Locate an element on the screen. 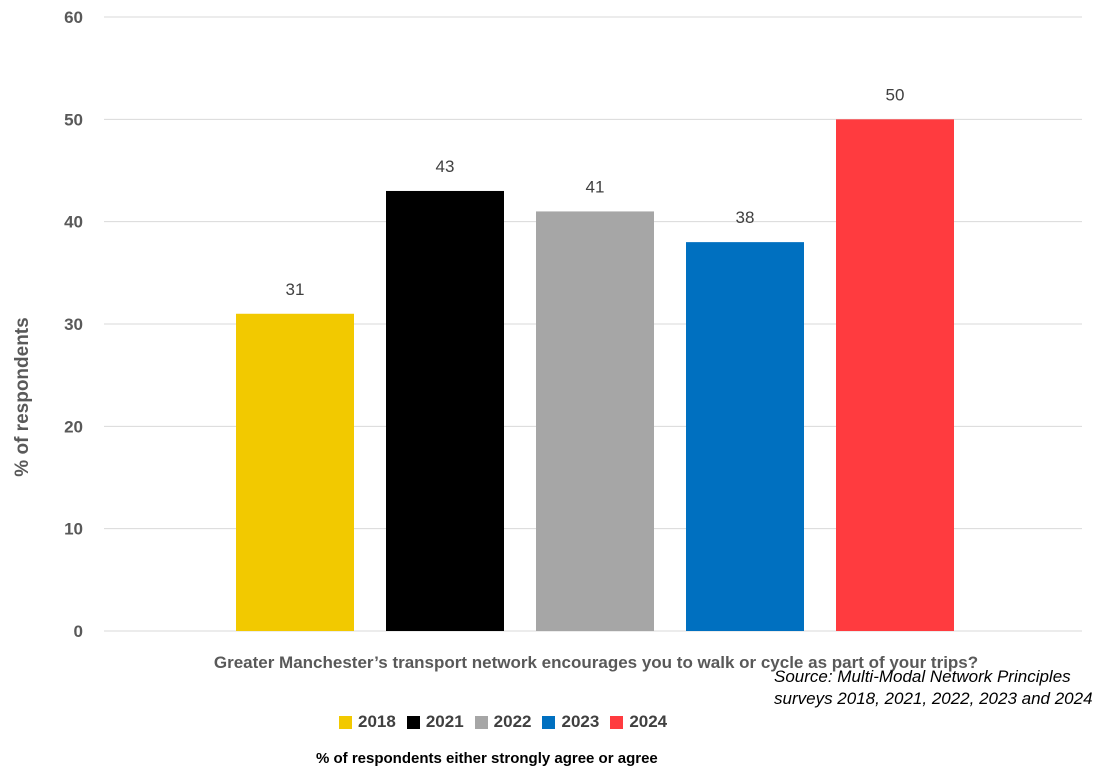 The width and height of the screenshot is (1093, 776). y-axis-ticks: 0 10 20 30 40 50 60 is located at coordinates (73, 324).